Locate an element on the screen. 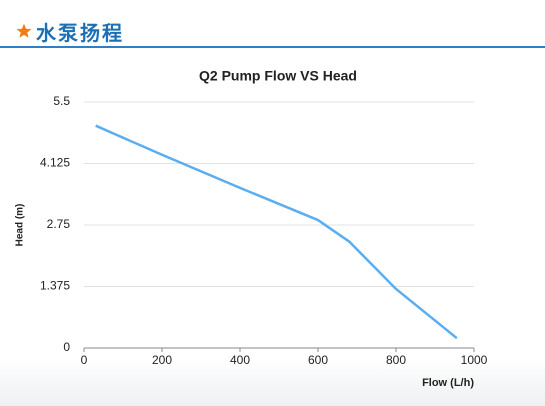 The height and width of the screenshot is (406, 545). x-tick-label: 200 is located at coordinates (162, 360).